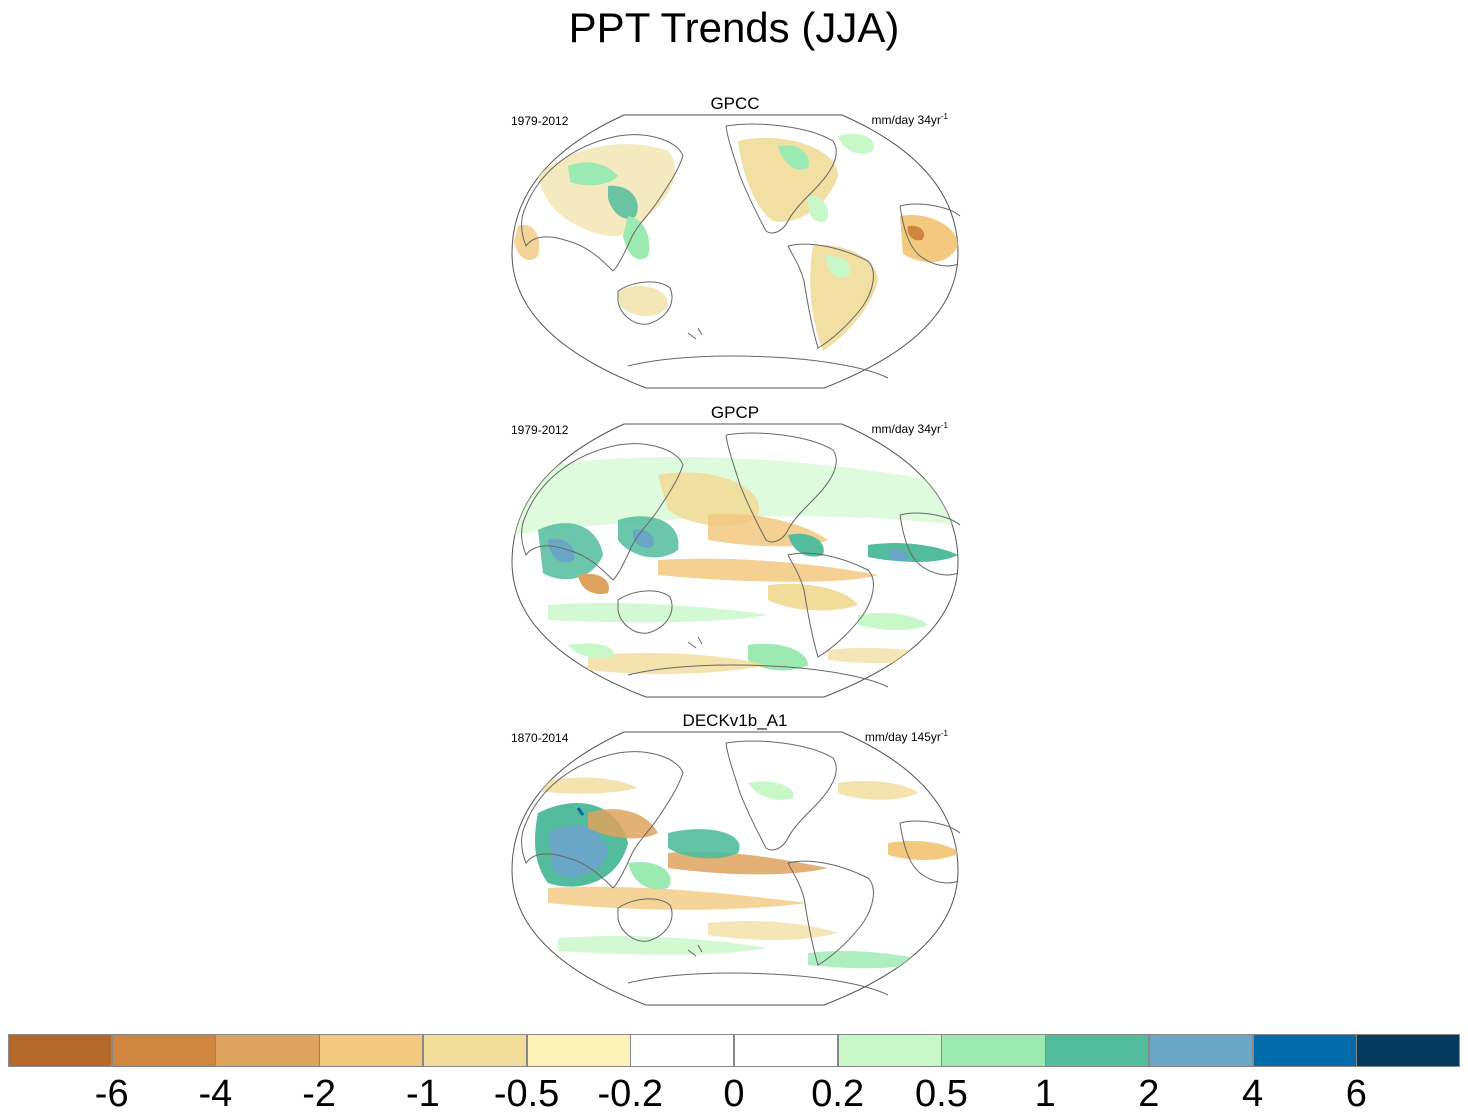  What do you see at coordinates (735, 103) in the screenshot?
I see `panel-title: GPCC` at bounding box center [735, 103].